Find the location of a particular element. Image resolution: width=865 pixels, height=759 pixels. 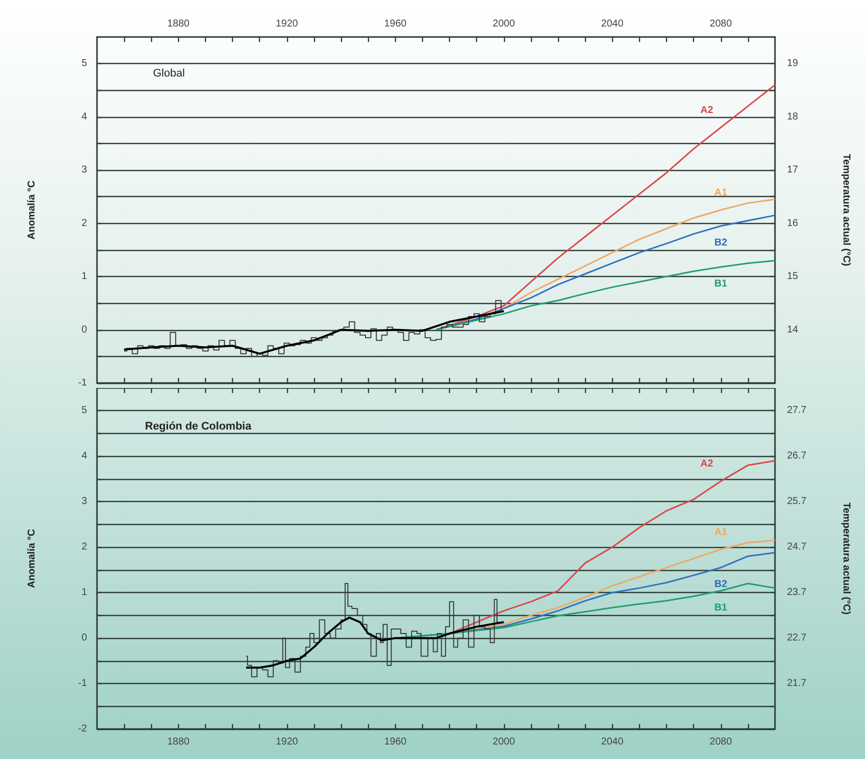

y2-tick-label: 22.7 is located at coordinates (797, 638).